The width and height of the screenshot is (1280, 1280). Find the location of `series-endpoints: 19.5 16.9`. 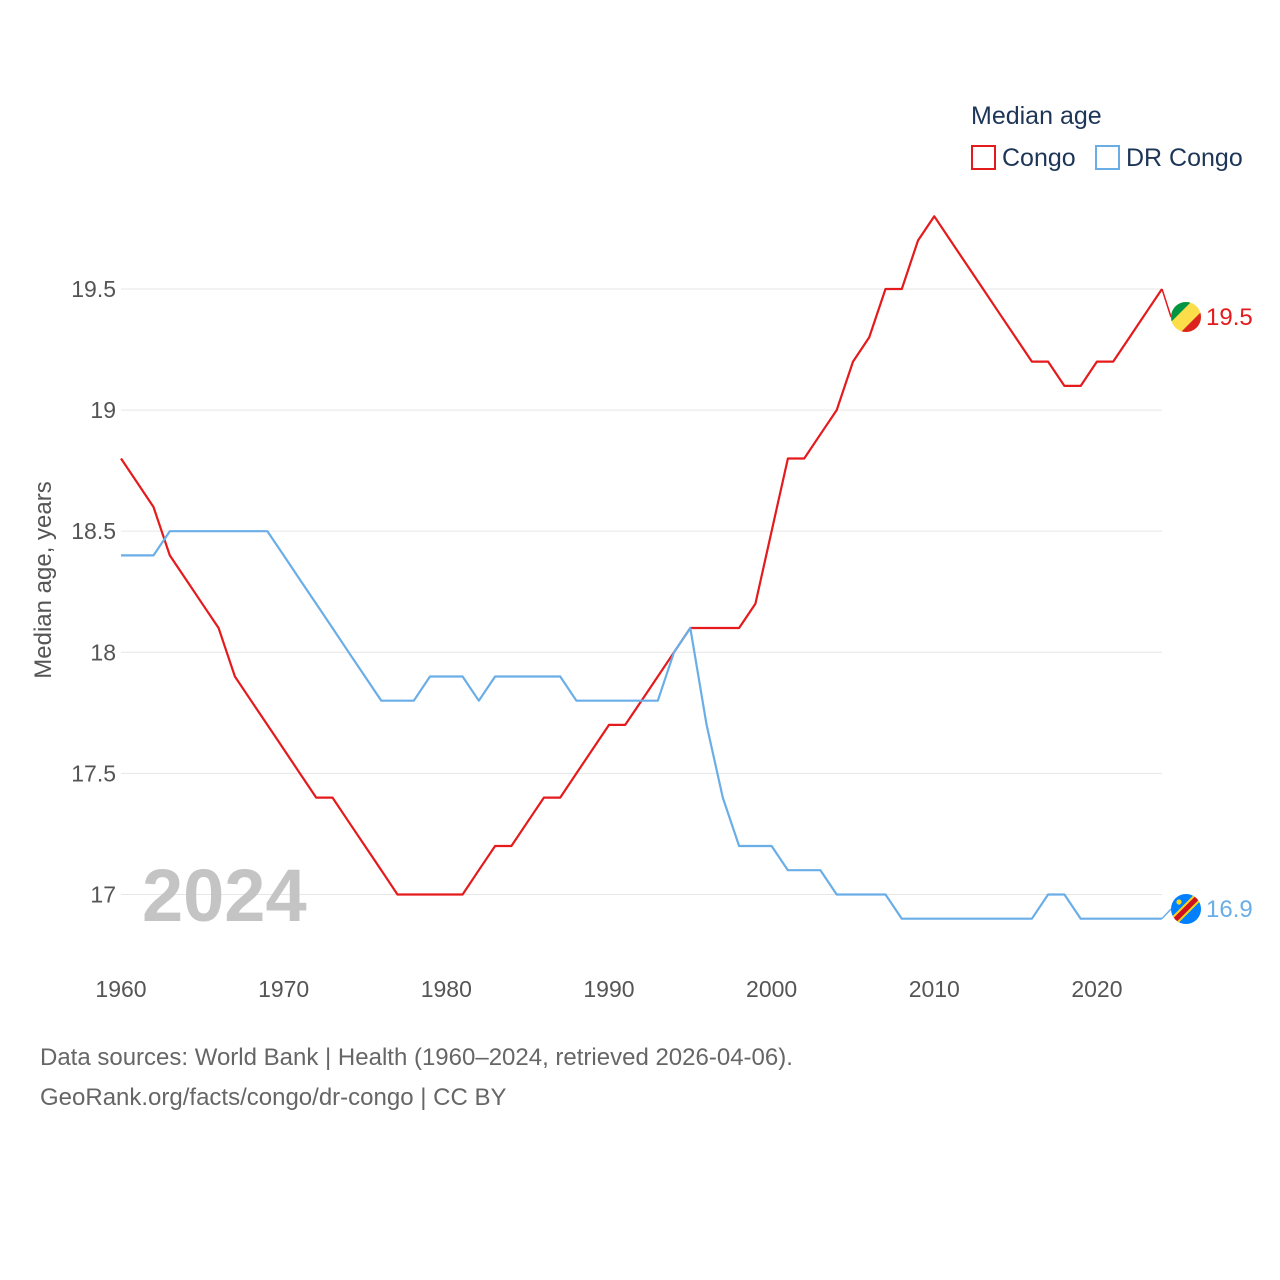

series-endpoints: 19.5 16.9 is located at coordinates (1207, 606).